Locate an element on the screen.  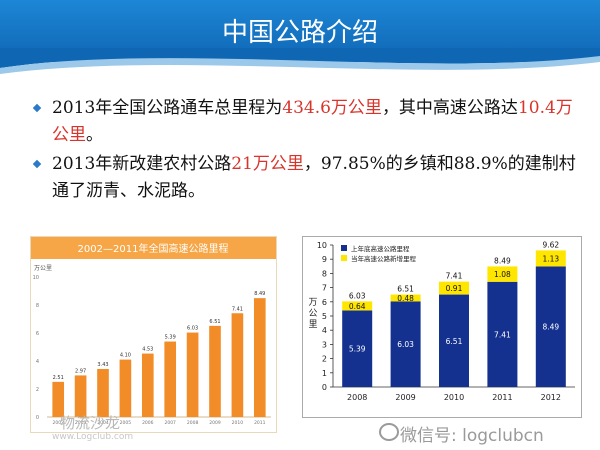
data-label: 4.53 is located at coordinates (147, 350).